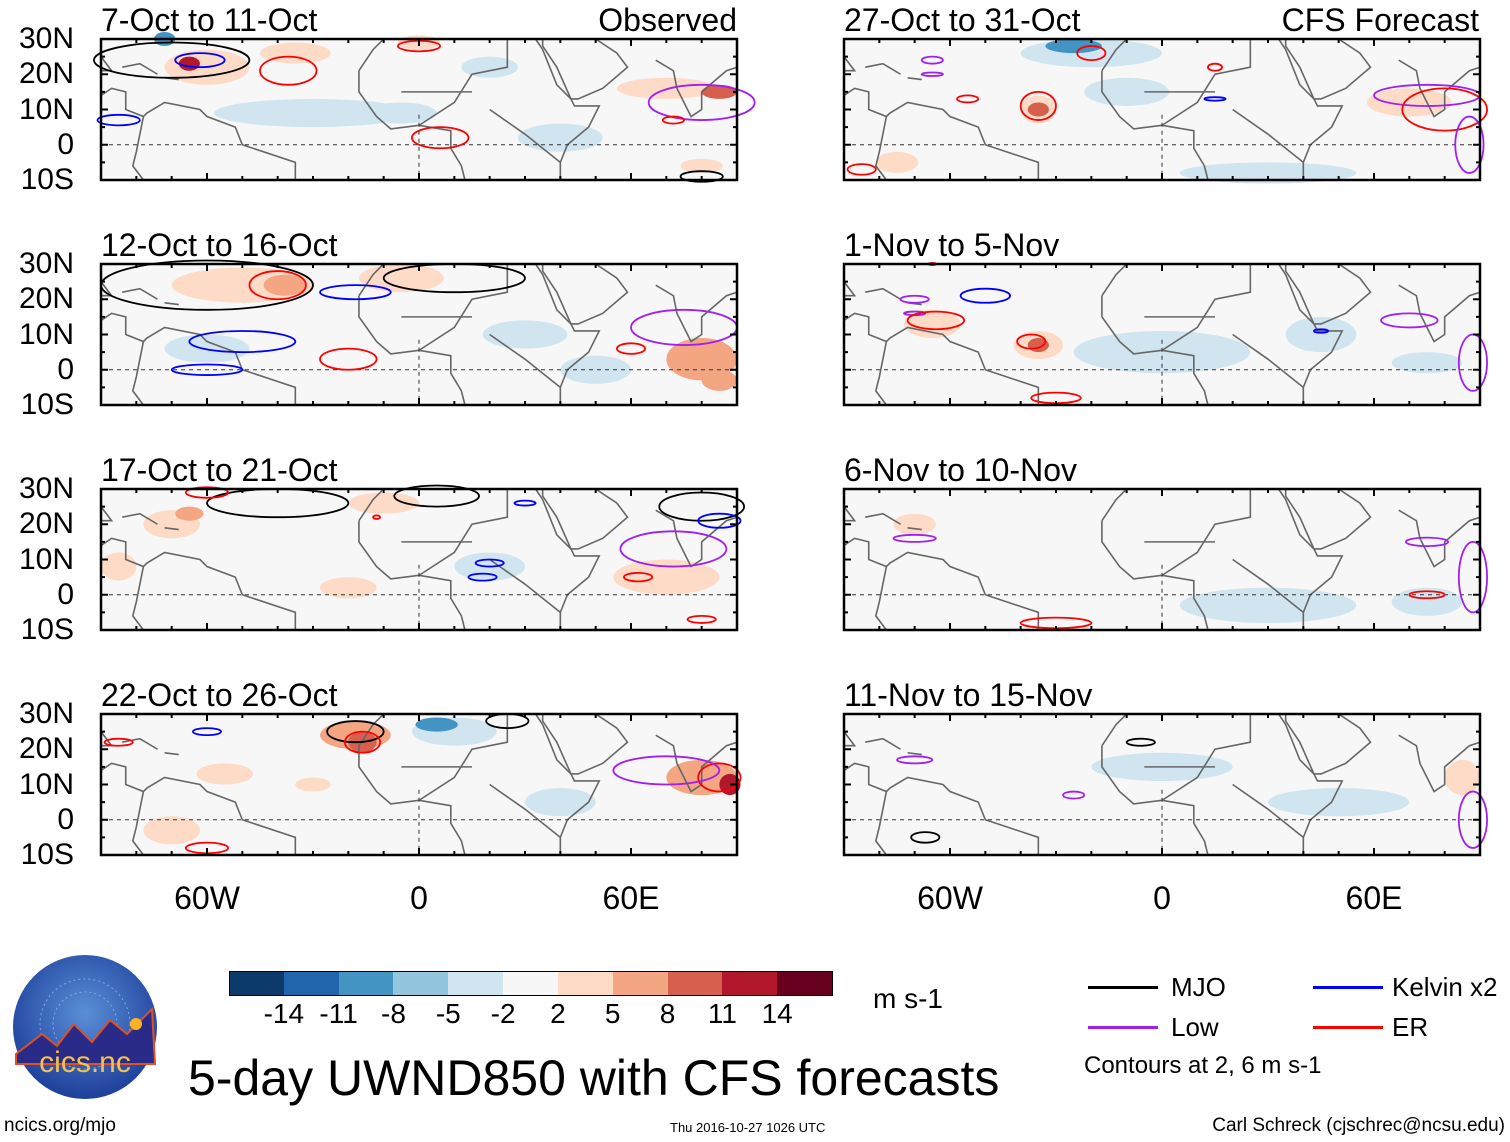  I want to click on cfs-forecast-label: CFS Forecast, so click(1380, 20).